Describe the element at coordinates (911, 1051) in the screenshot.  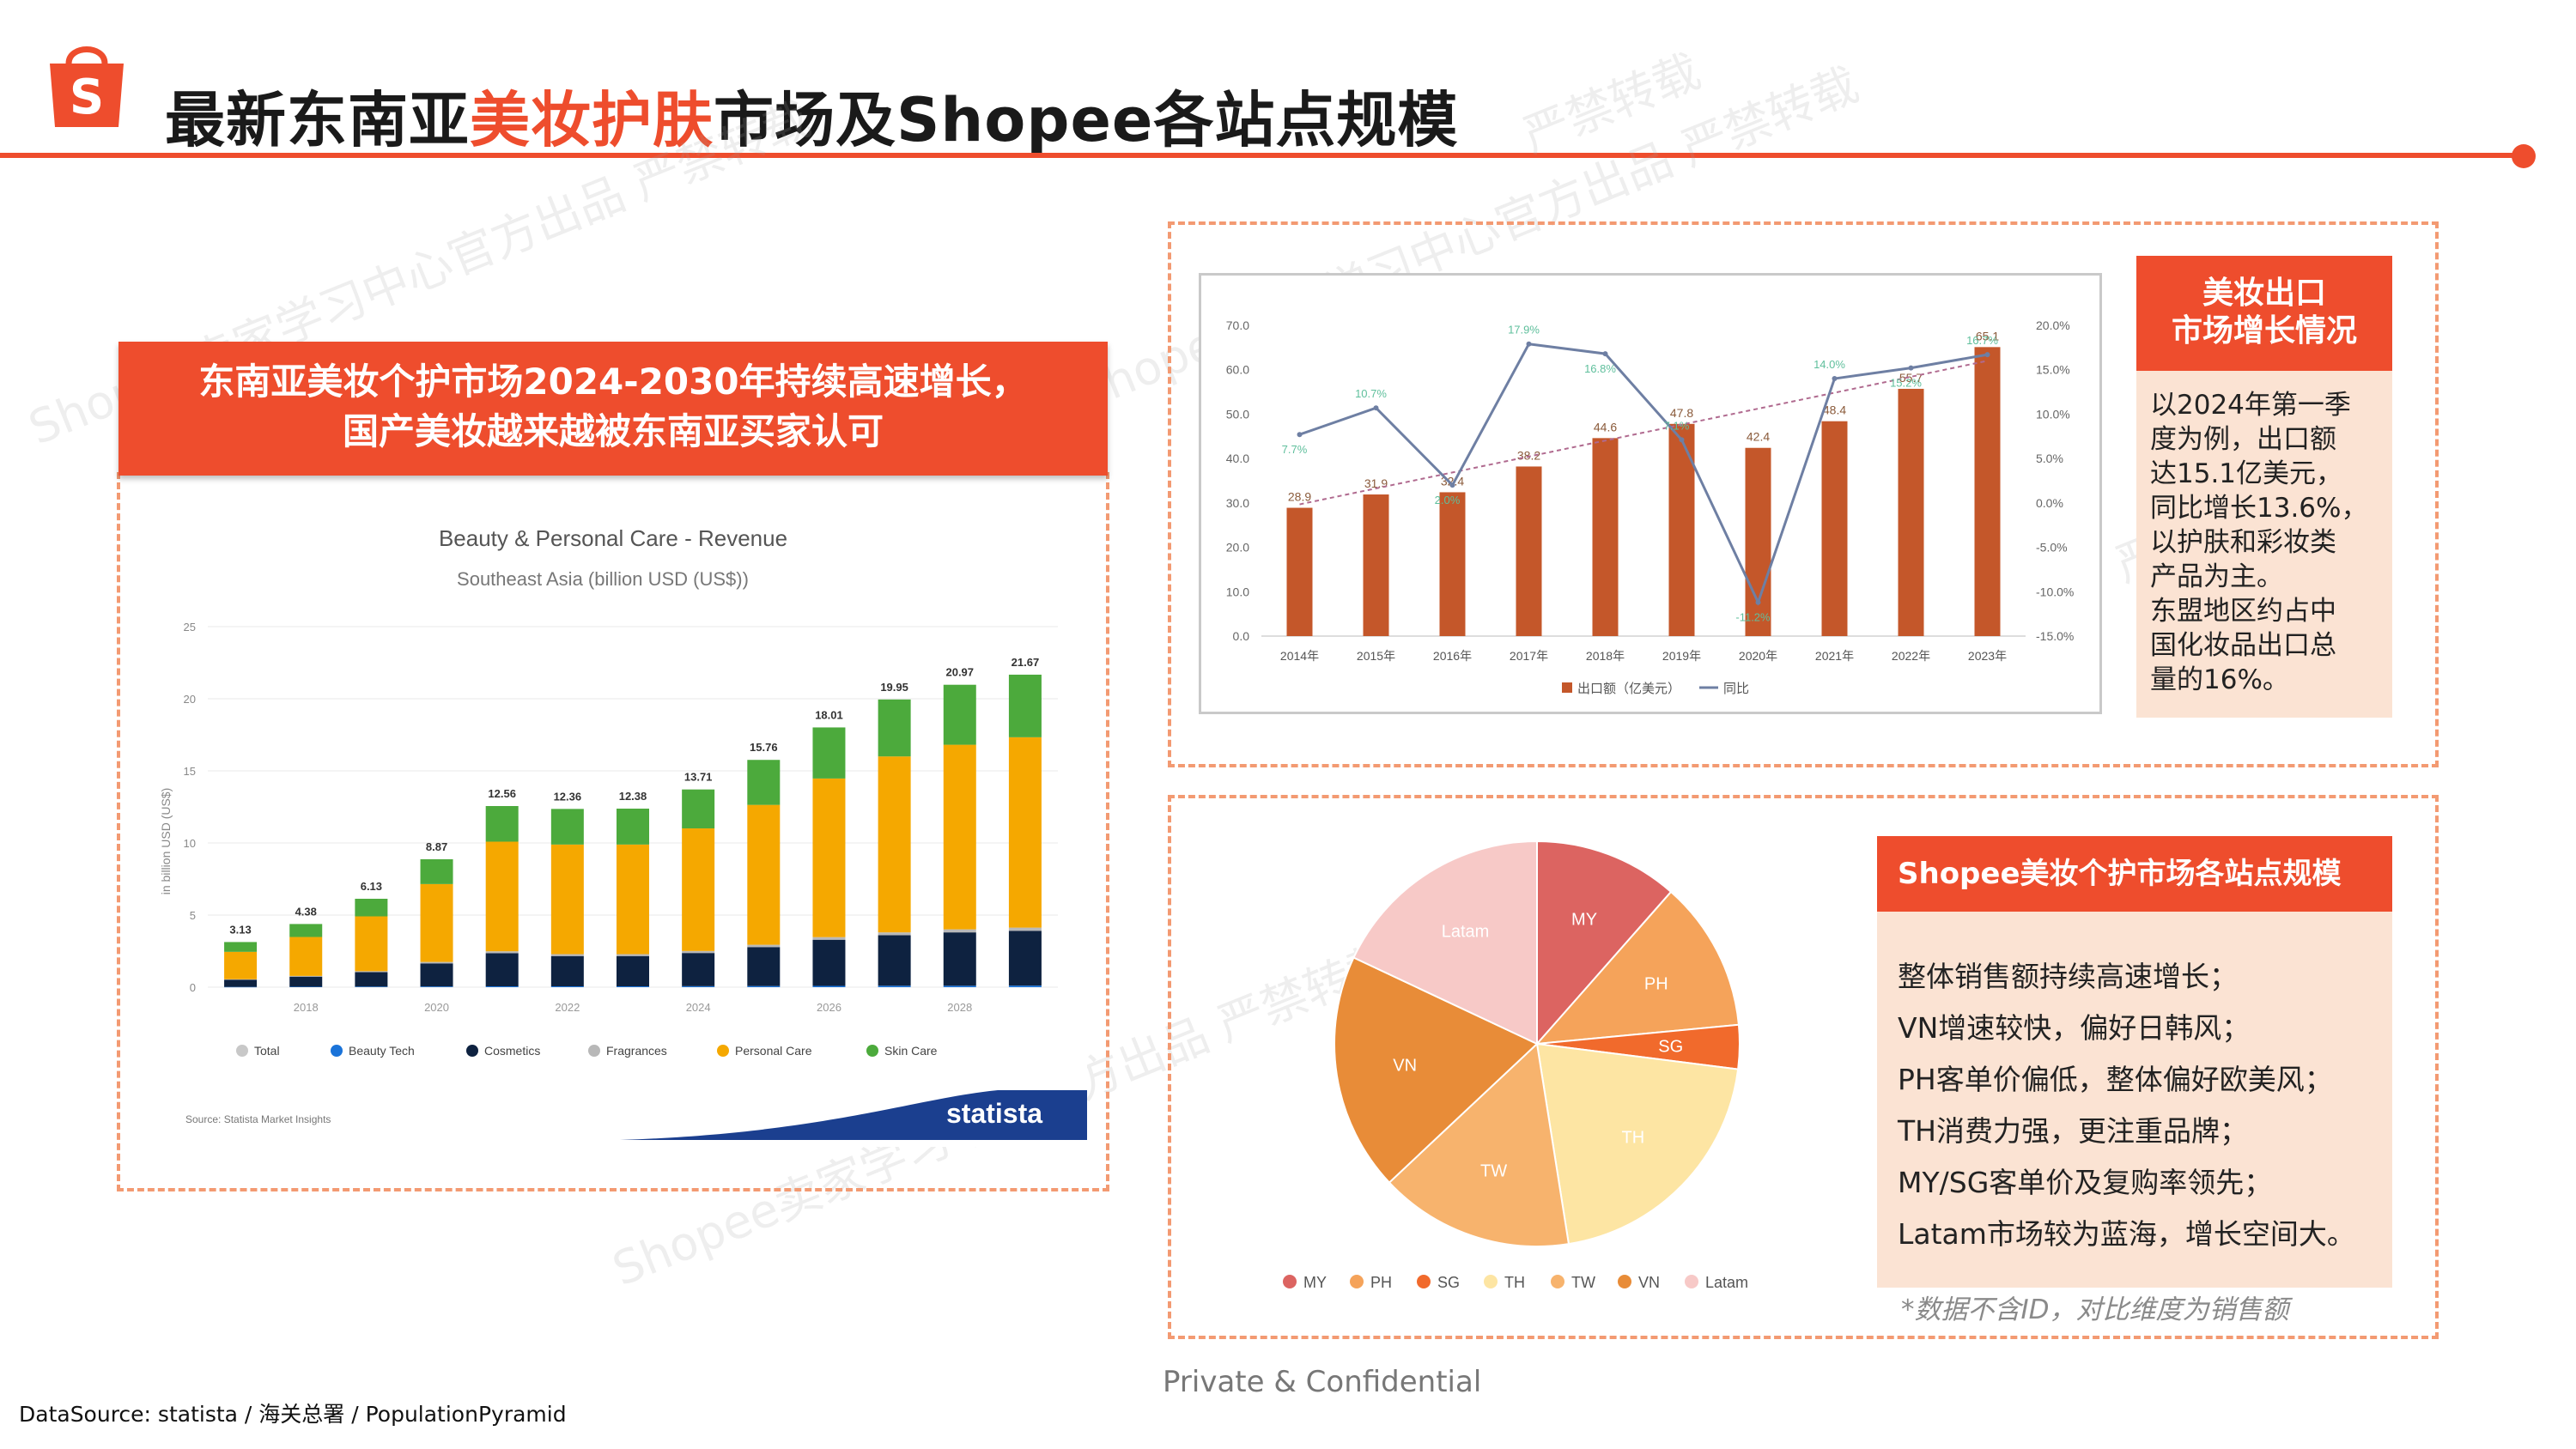
I see `revenue-legend-label: Skin Care` at that location.